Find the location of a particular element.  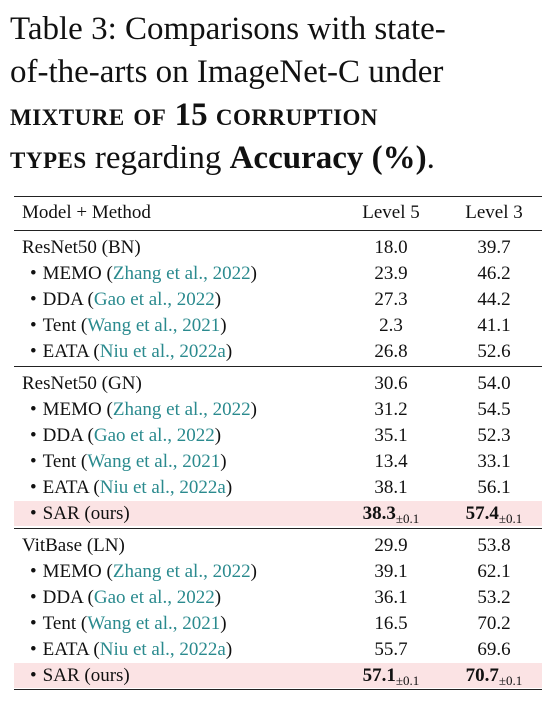

method-name: EATA is located at coordinates (65, 351).